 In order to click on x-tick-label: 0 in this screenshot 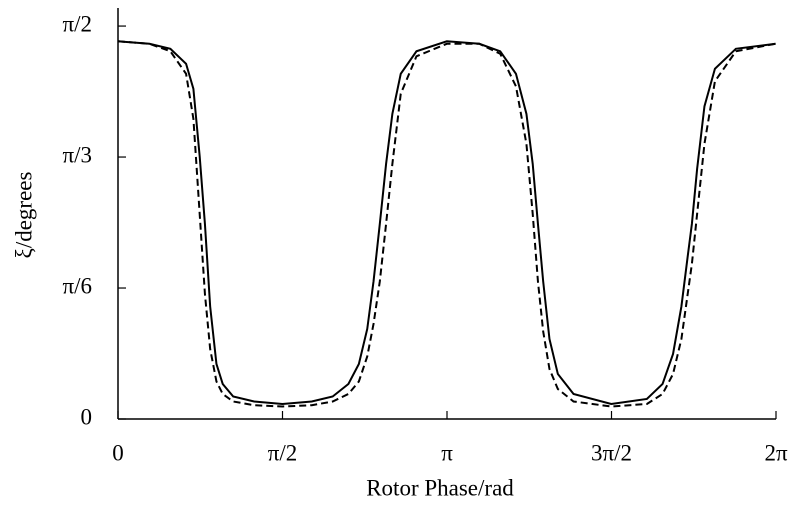, I will do `click(118, 452)`.